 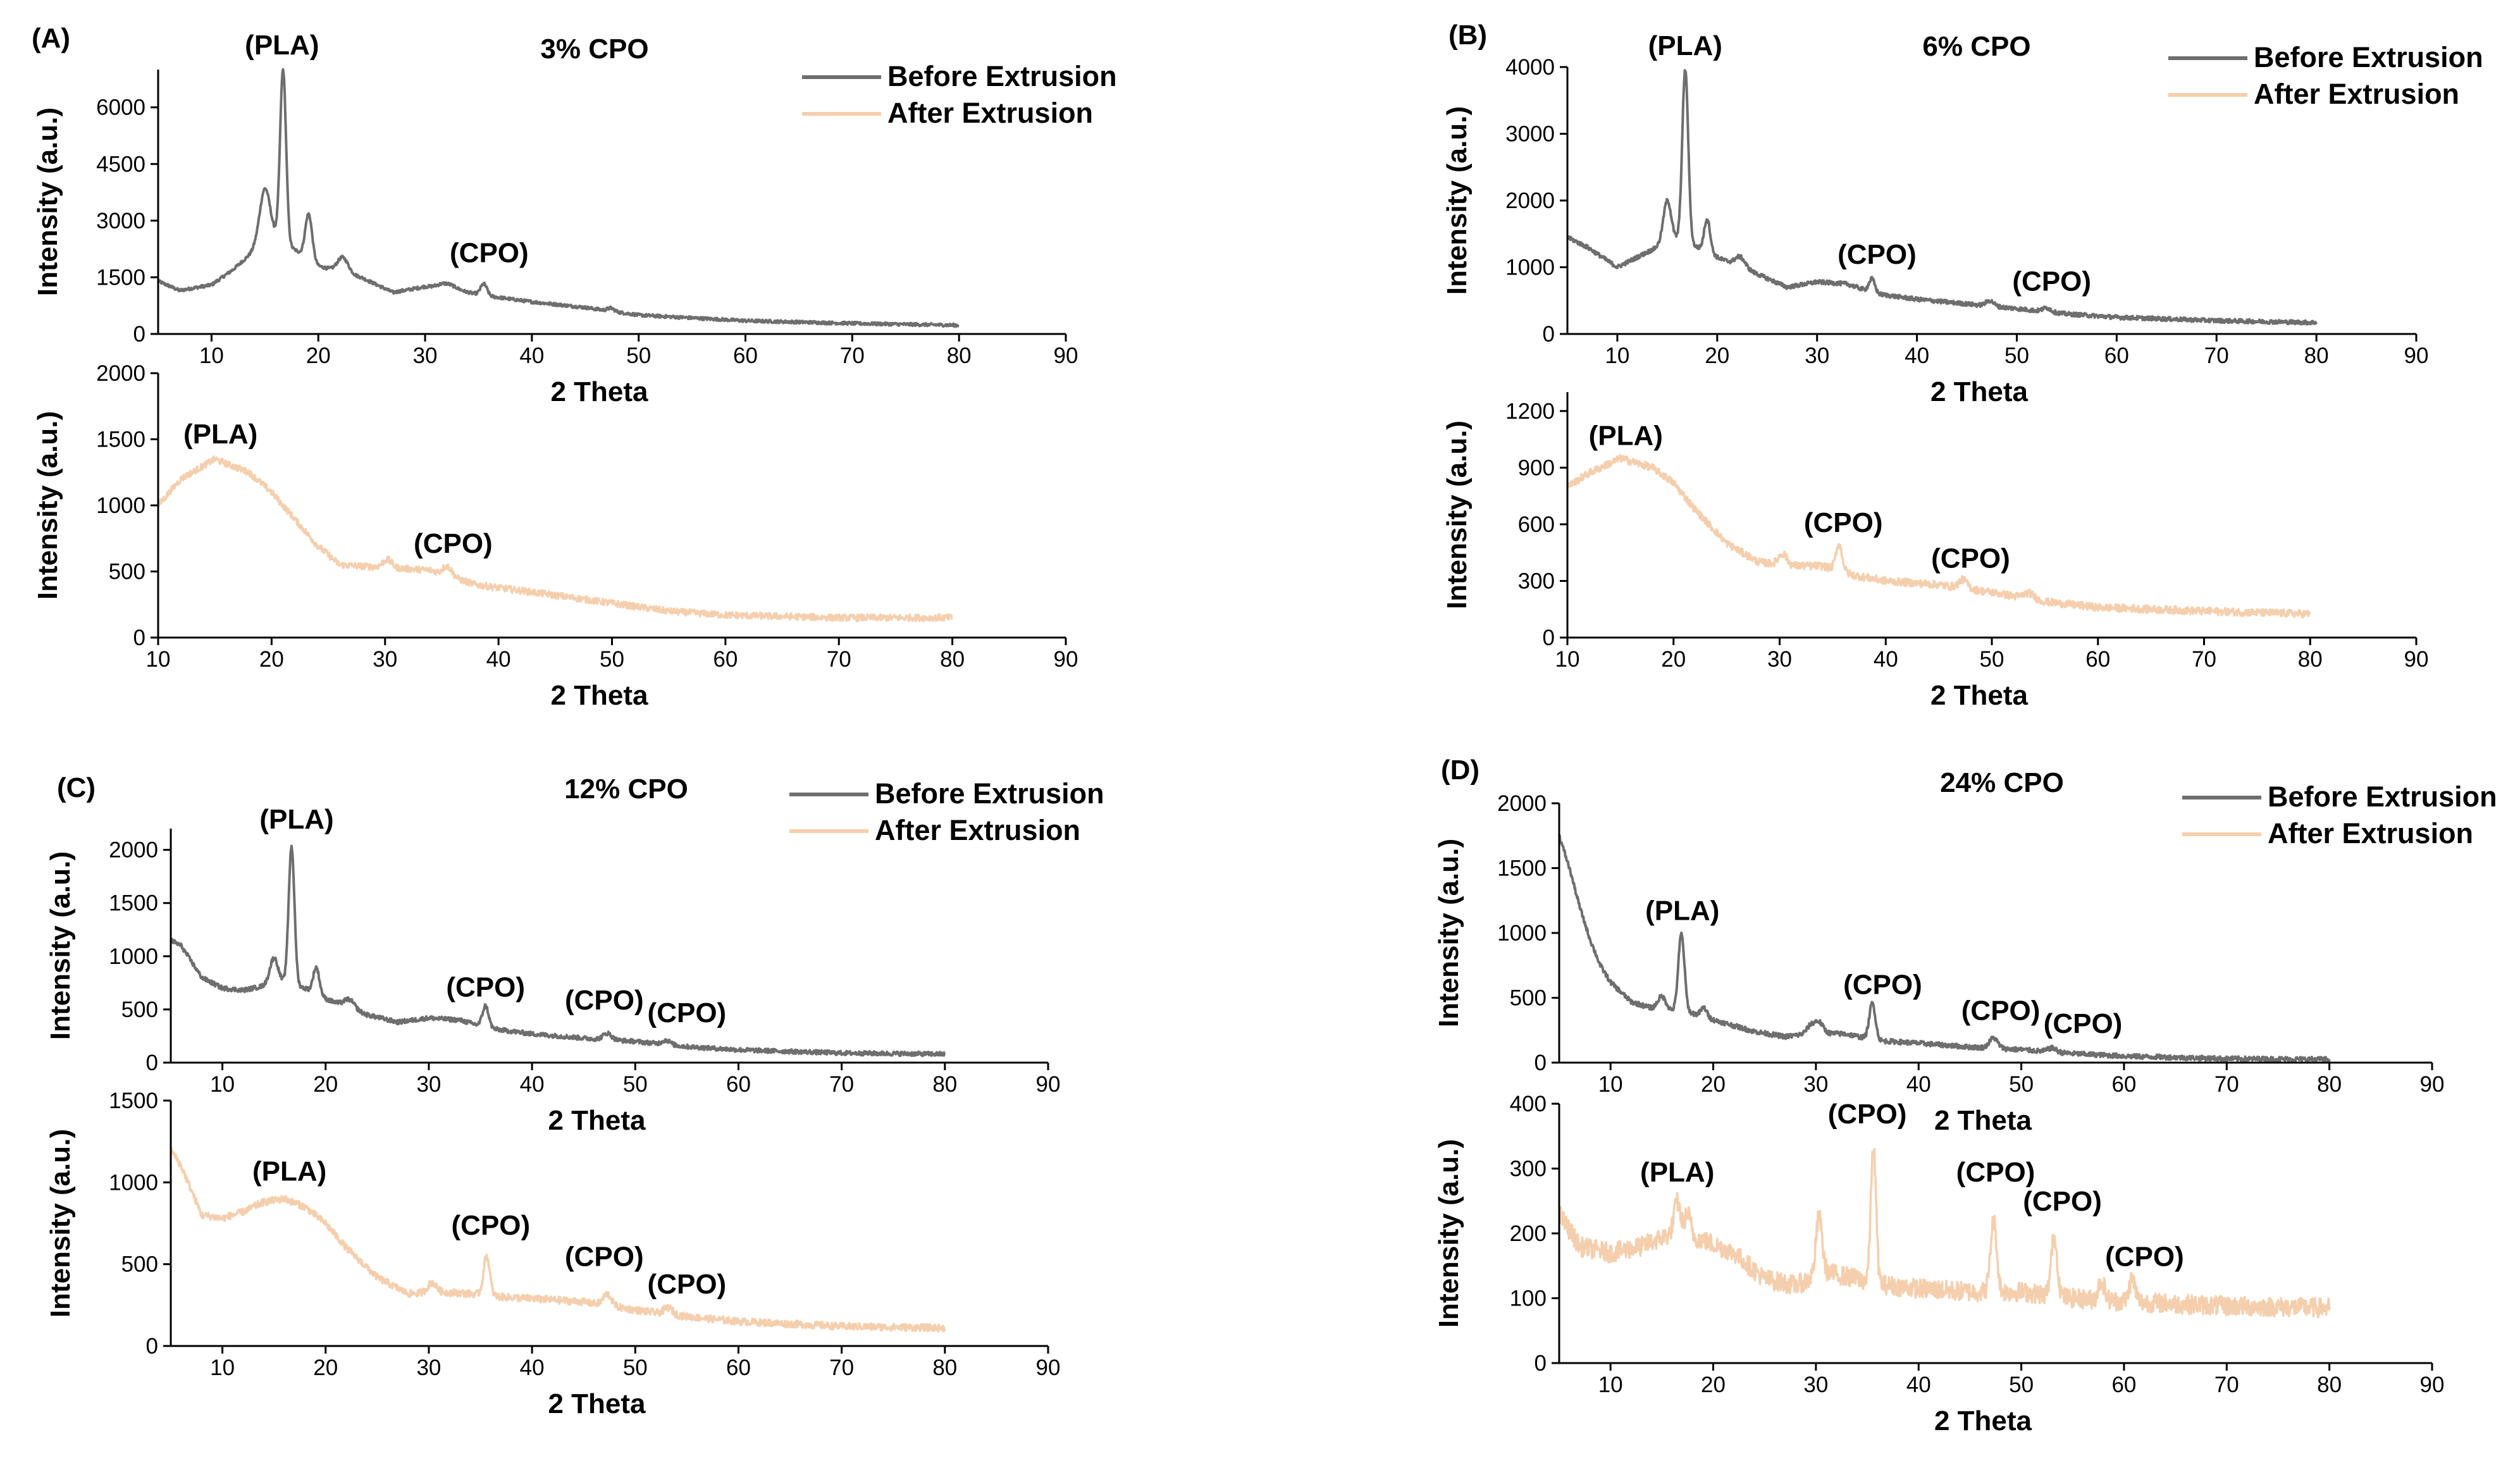 I want to click on series-line-before, so click(x=1942, y=197).